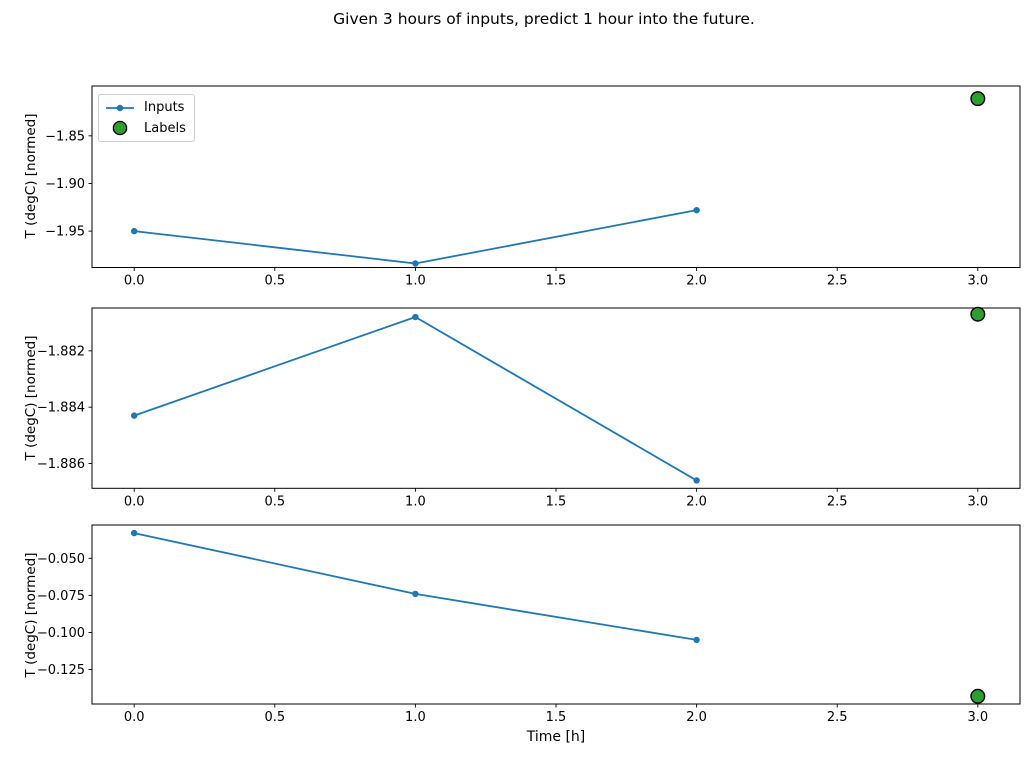 The height and width of the screenshot is (759, 1030). What do you see at coordinates (65, 184) in the screenshot?
I see `y-tick-label: −1.90` at bounding box center [65, 184].